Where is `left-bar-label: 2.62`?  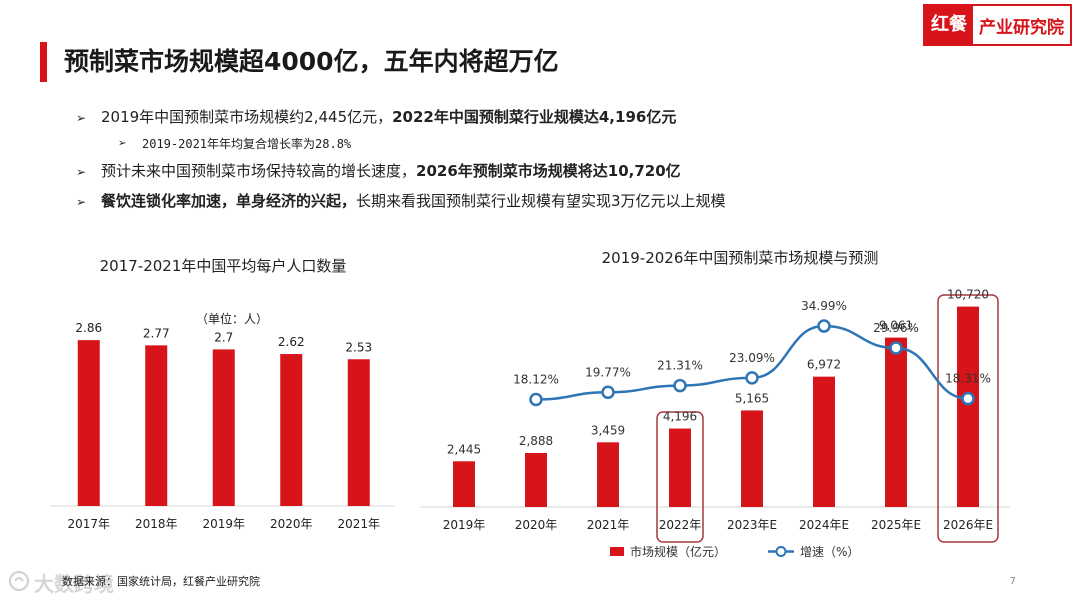 left-bar-label: 2.62 is located at coordinates (291, 342).